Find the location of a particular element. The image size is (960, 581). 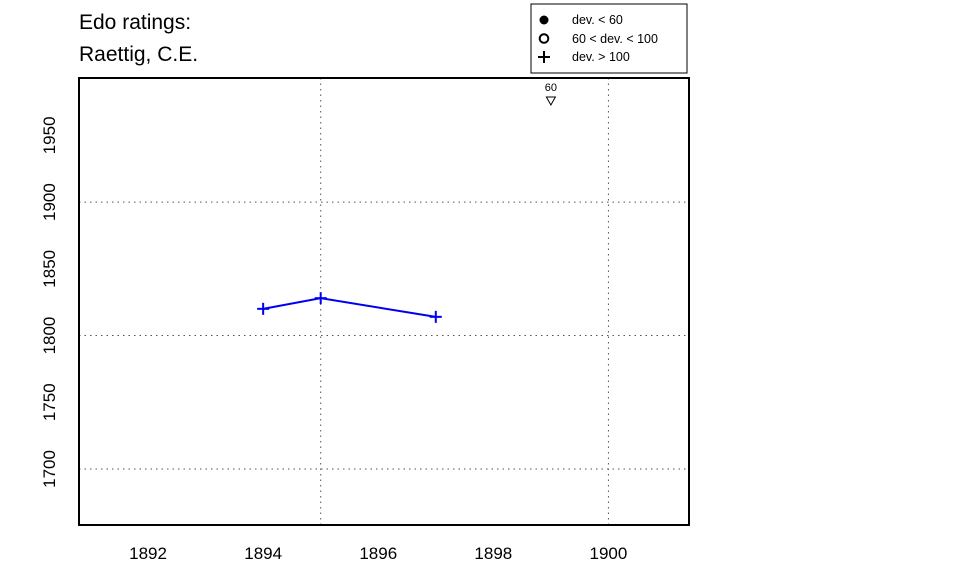

legend-label-dev-gt-100: dev. > 100 is located at coordinates (601, 57).